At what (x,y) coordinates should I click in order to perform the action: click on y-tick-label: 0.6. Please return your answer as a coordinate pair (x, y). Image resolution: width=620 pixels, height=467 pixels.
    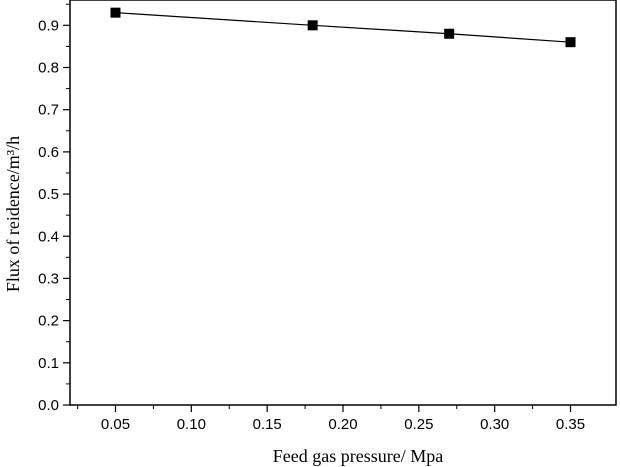
    Looking at the image, I should click on (48, 152).